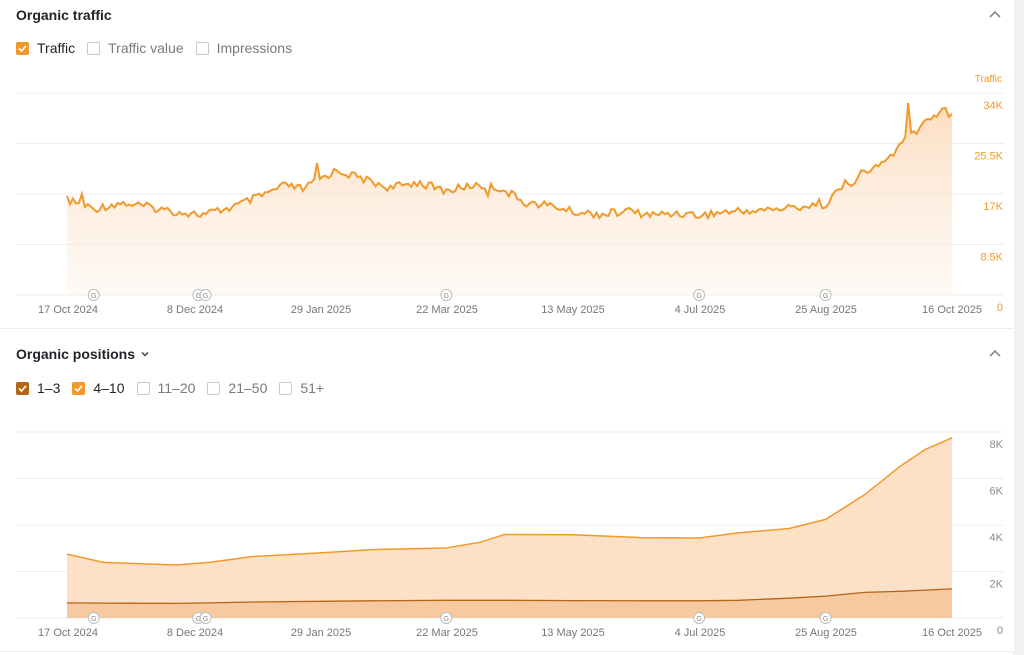 The image size is (1024, 655). I want to click on traffic-metric-checkboxes: Traffic Traffic value Impressions, so click(160, 48).